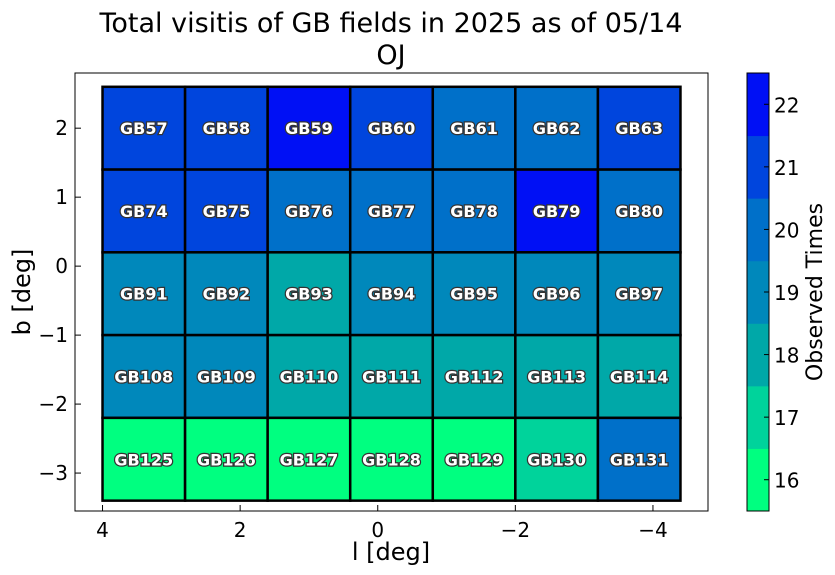 Image resolution: width=835 pixels, height=575 pixels. I want to click on field-label: GB78, so click(474, 211).